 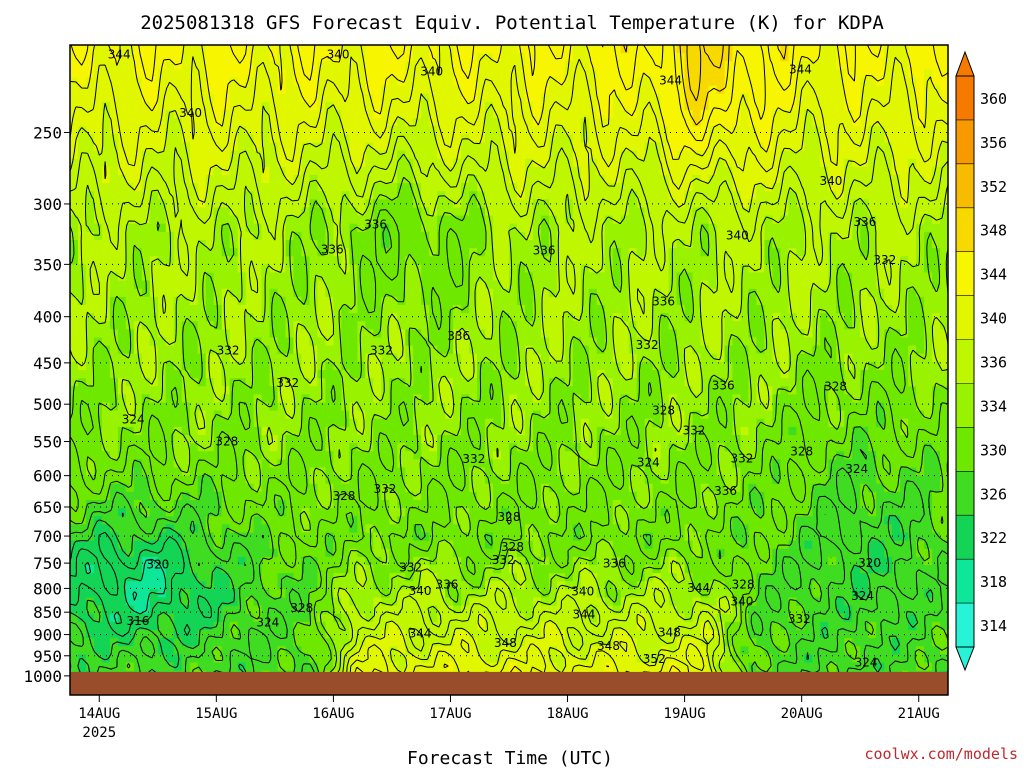 I want to click on x-tick-label: 17AUG, so click(x=450, y=714).